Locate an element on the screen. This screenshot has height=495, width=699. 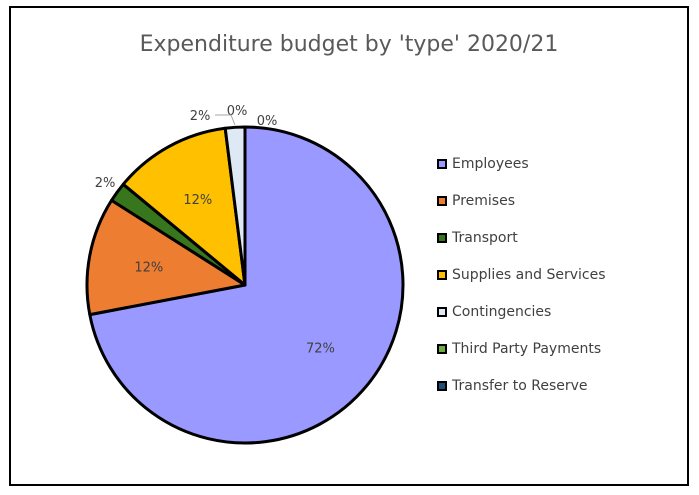
legend-item-premises: Premises is located at coordinates (521, 201).